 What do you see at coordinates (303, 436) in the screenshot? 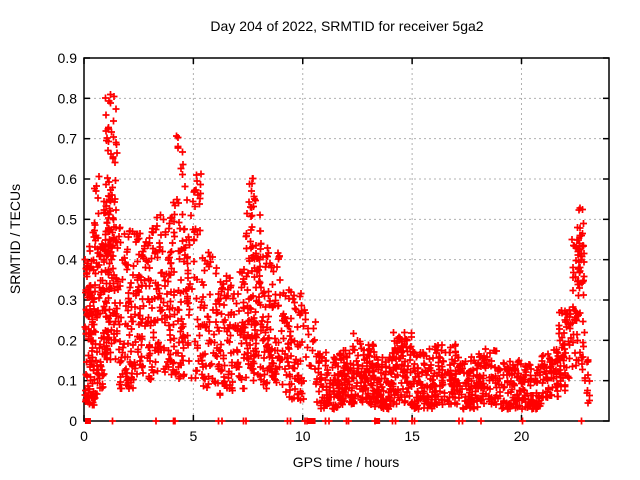
I see `x-tick-label: 10` at bounding box center [303, 436].